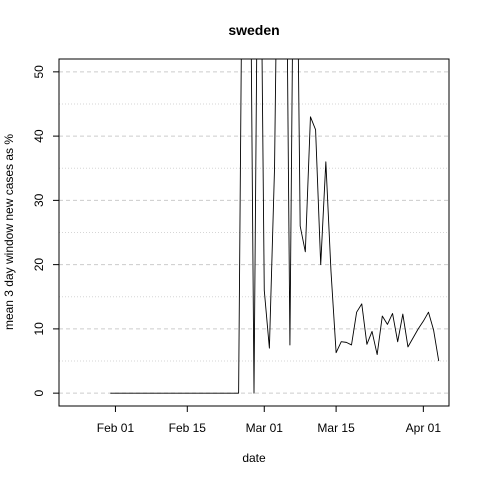  Describe the element at coordinates (39, 392) in the screenshot. I see `y-tick-label: 0` at that location.